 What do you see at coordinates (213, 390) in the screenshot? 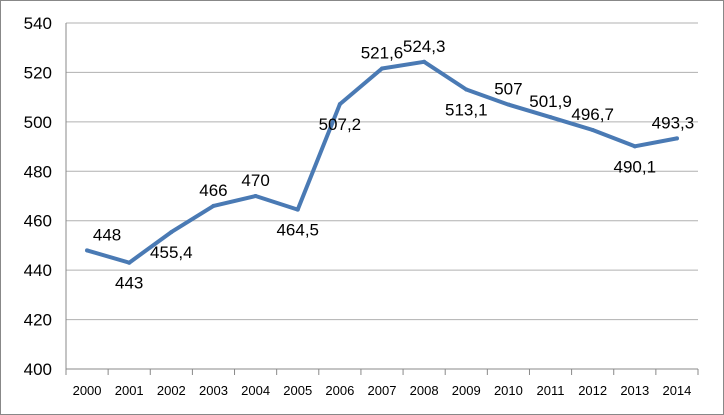
I see `x-tick-label-2003: 2003` at bounding box center [213, 390].